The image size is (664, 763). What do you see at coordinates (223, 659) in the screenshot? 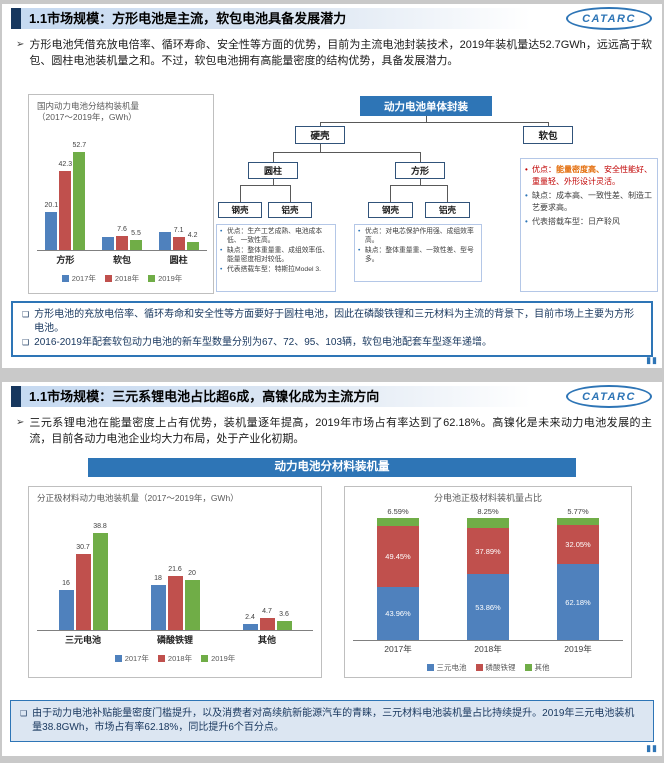
I see `legend-label: 2019年` at bounding box center [223, 659].